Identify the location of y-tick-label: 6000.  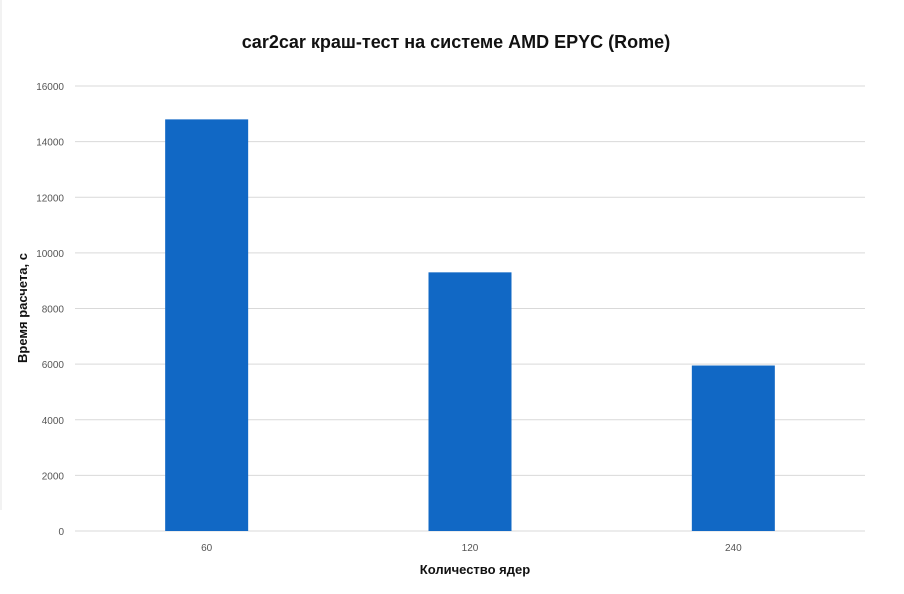
(53, 365).